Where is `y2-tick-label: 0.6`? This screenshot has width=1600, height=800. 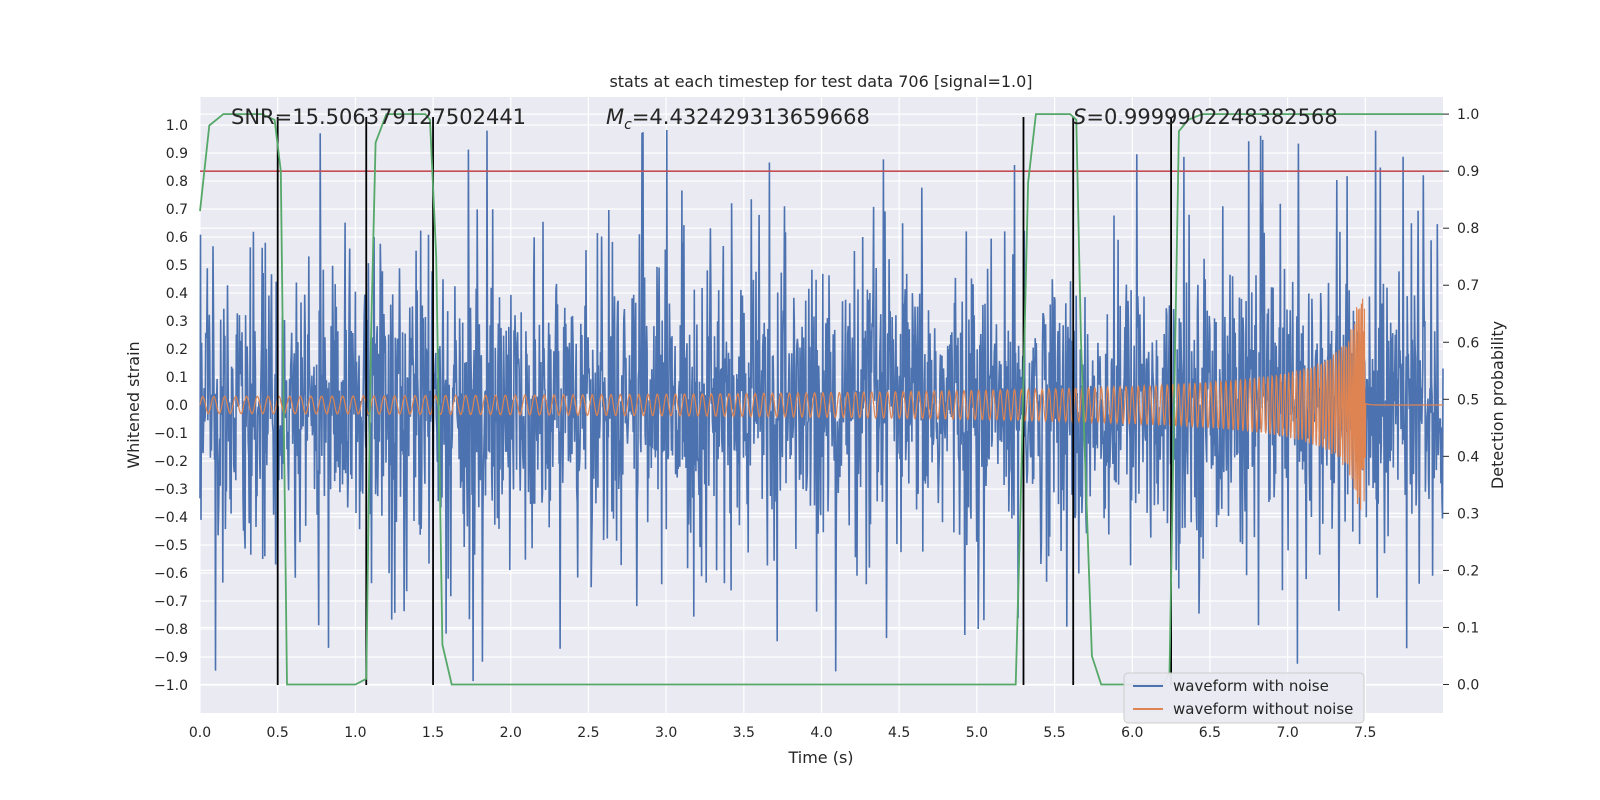
y2-tick-label: 0.6 is located at coordinates (1468, 343).